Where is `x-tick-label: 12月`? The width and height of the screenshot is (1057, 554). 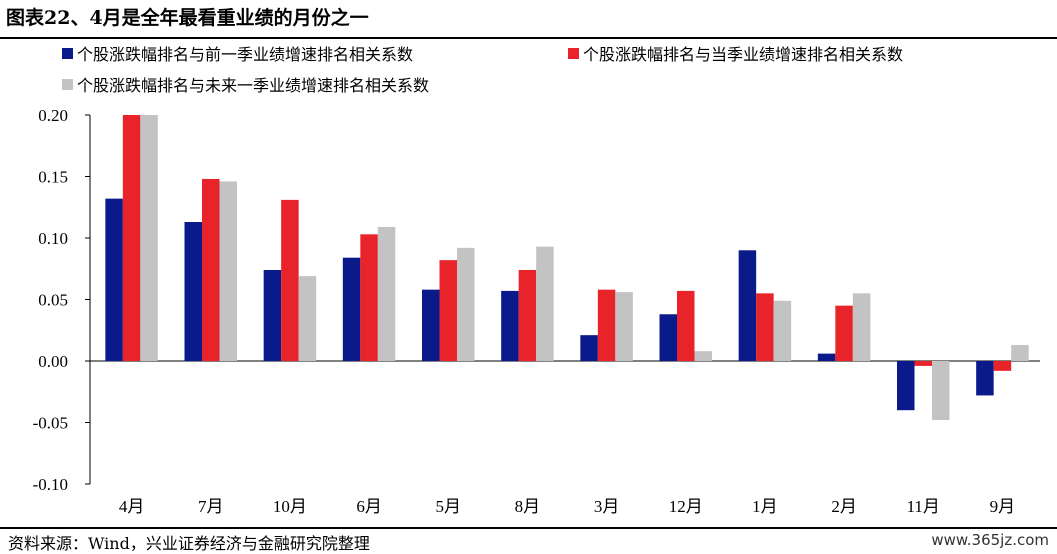
x-tick-label: 12月 is located at coordinates (686, 506).